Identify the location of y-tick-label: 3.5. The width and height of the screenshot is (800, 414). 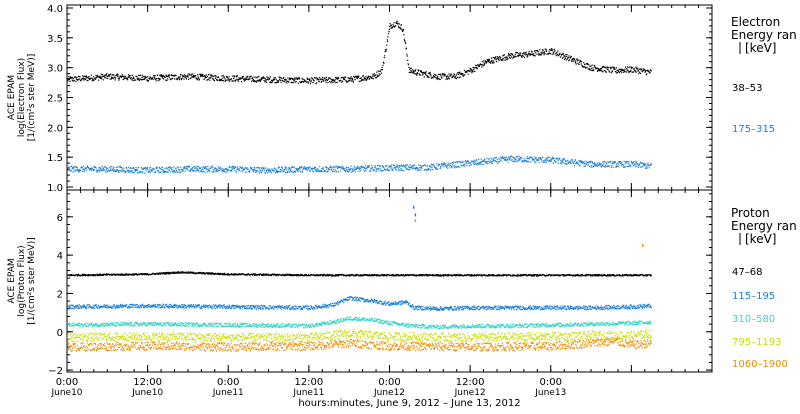
(55, 39).